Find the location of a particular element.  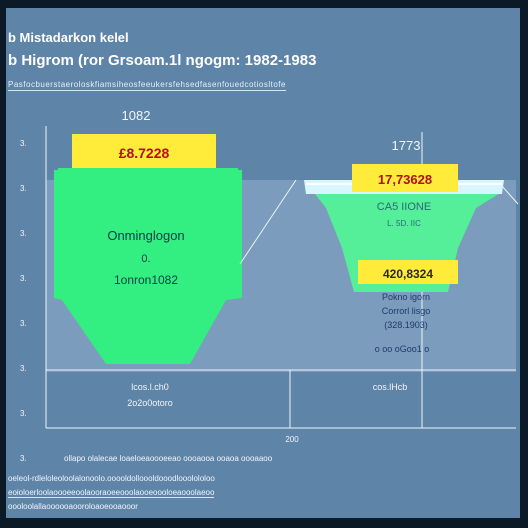

below-label-a-1: lcos.l.ch0 is located at coordinates (150, 387).